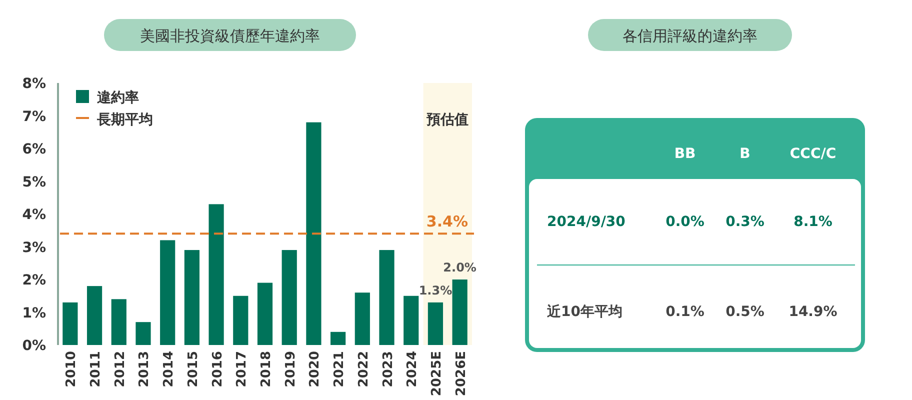 The image size is (912, 400). Describe the element at coordinates (290, 369) in the screenshot. I see `x-tick-label: 2019` at that location.